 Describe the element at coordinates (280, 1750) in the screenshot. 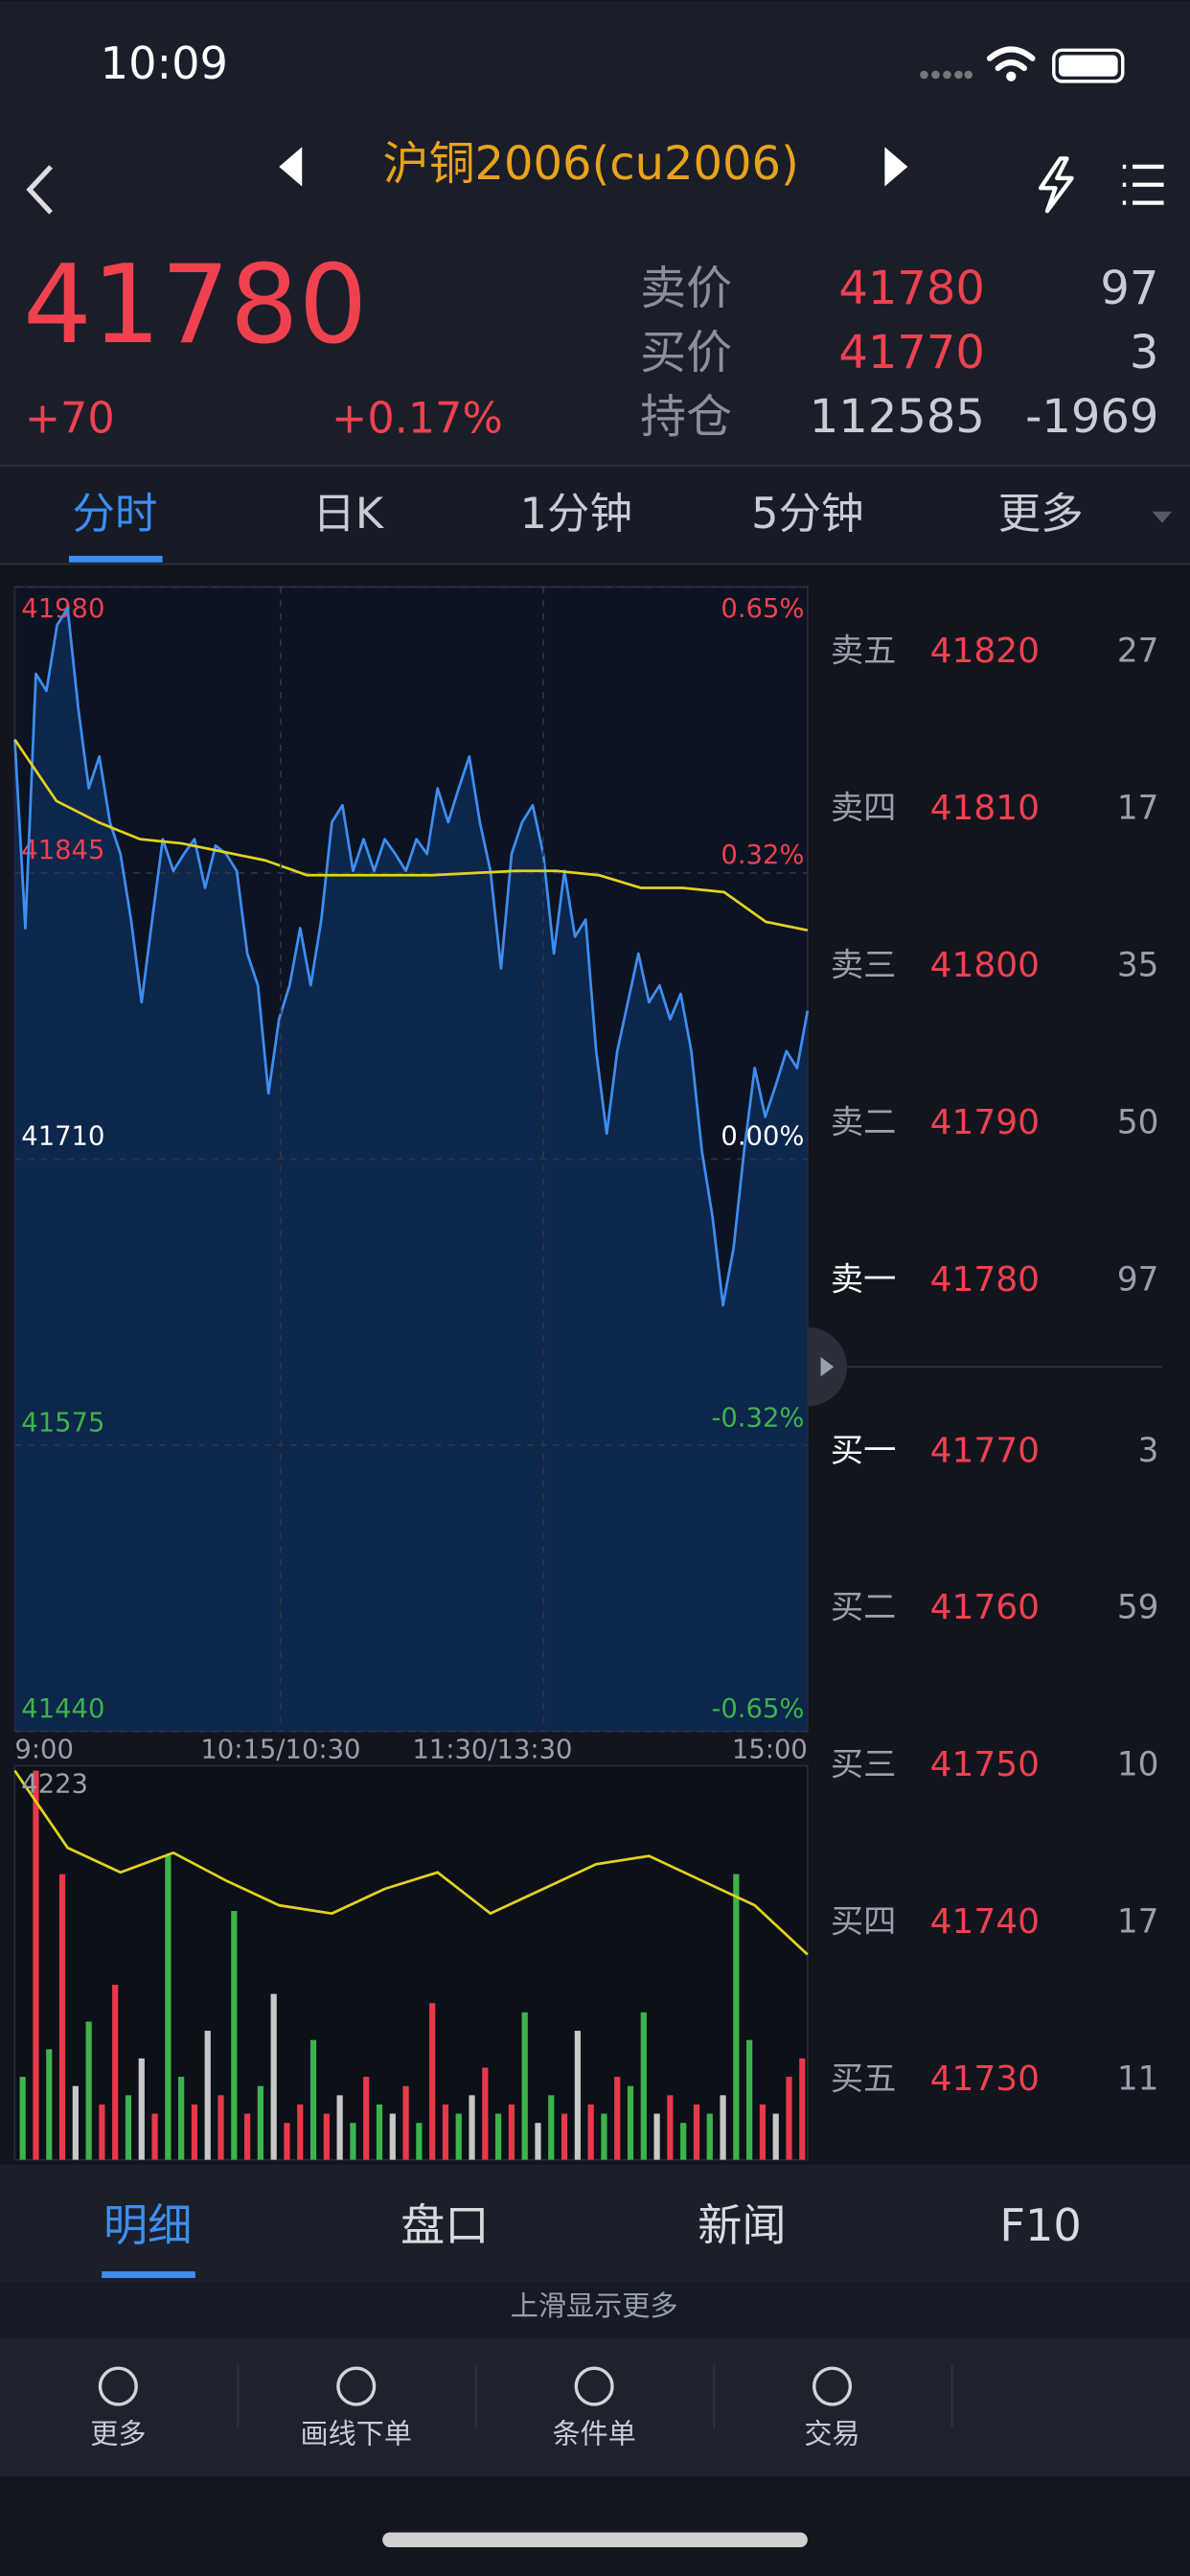

I see `x-tick-label: 10:15/10:30` at that location.